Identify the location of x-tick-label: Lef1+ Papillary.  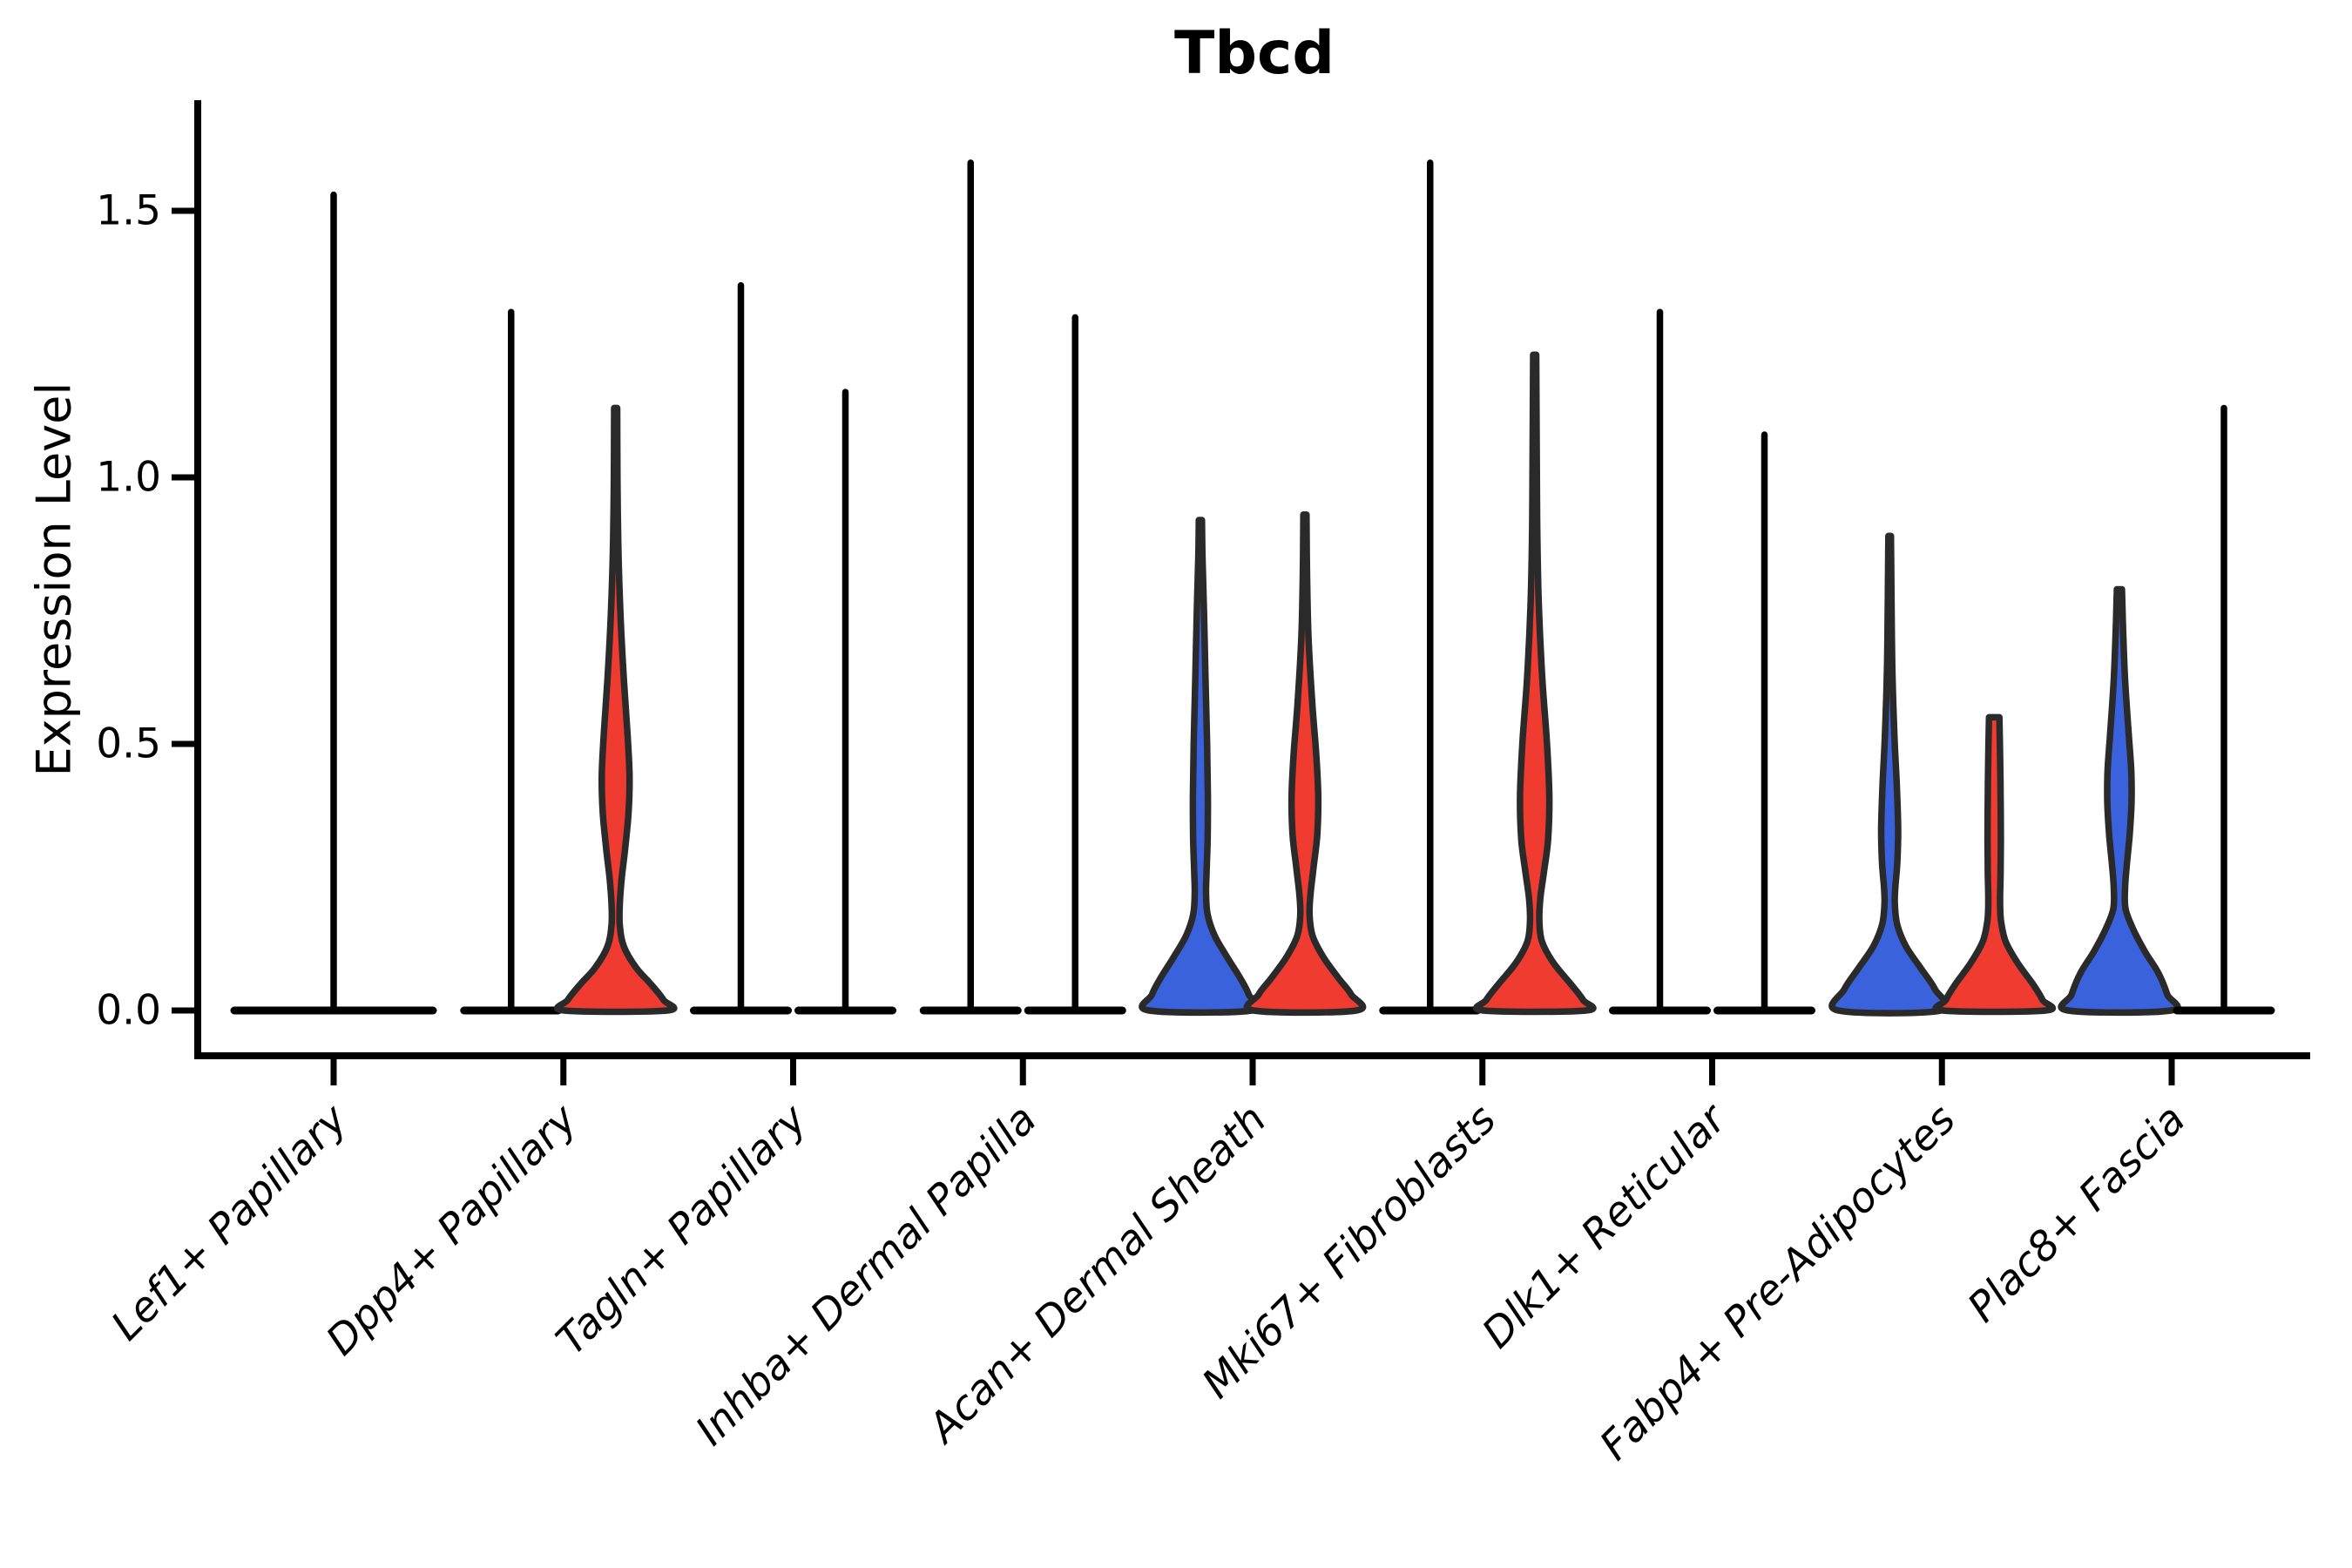
(230, 1222).